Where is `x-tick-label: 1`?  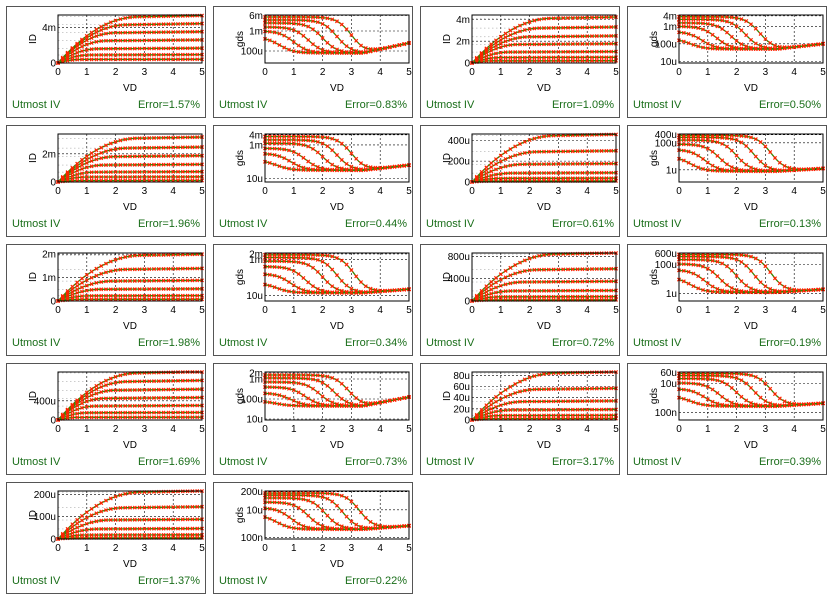 x-tick-label: 1 is located at coordinates (501, 191).